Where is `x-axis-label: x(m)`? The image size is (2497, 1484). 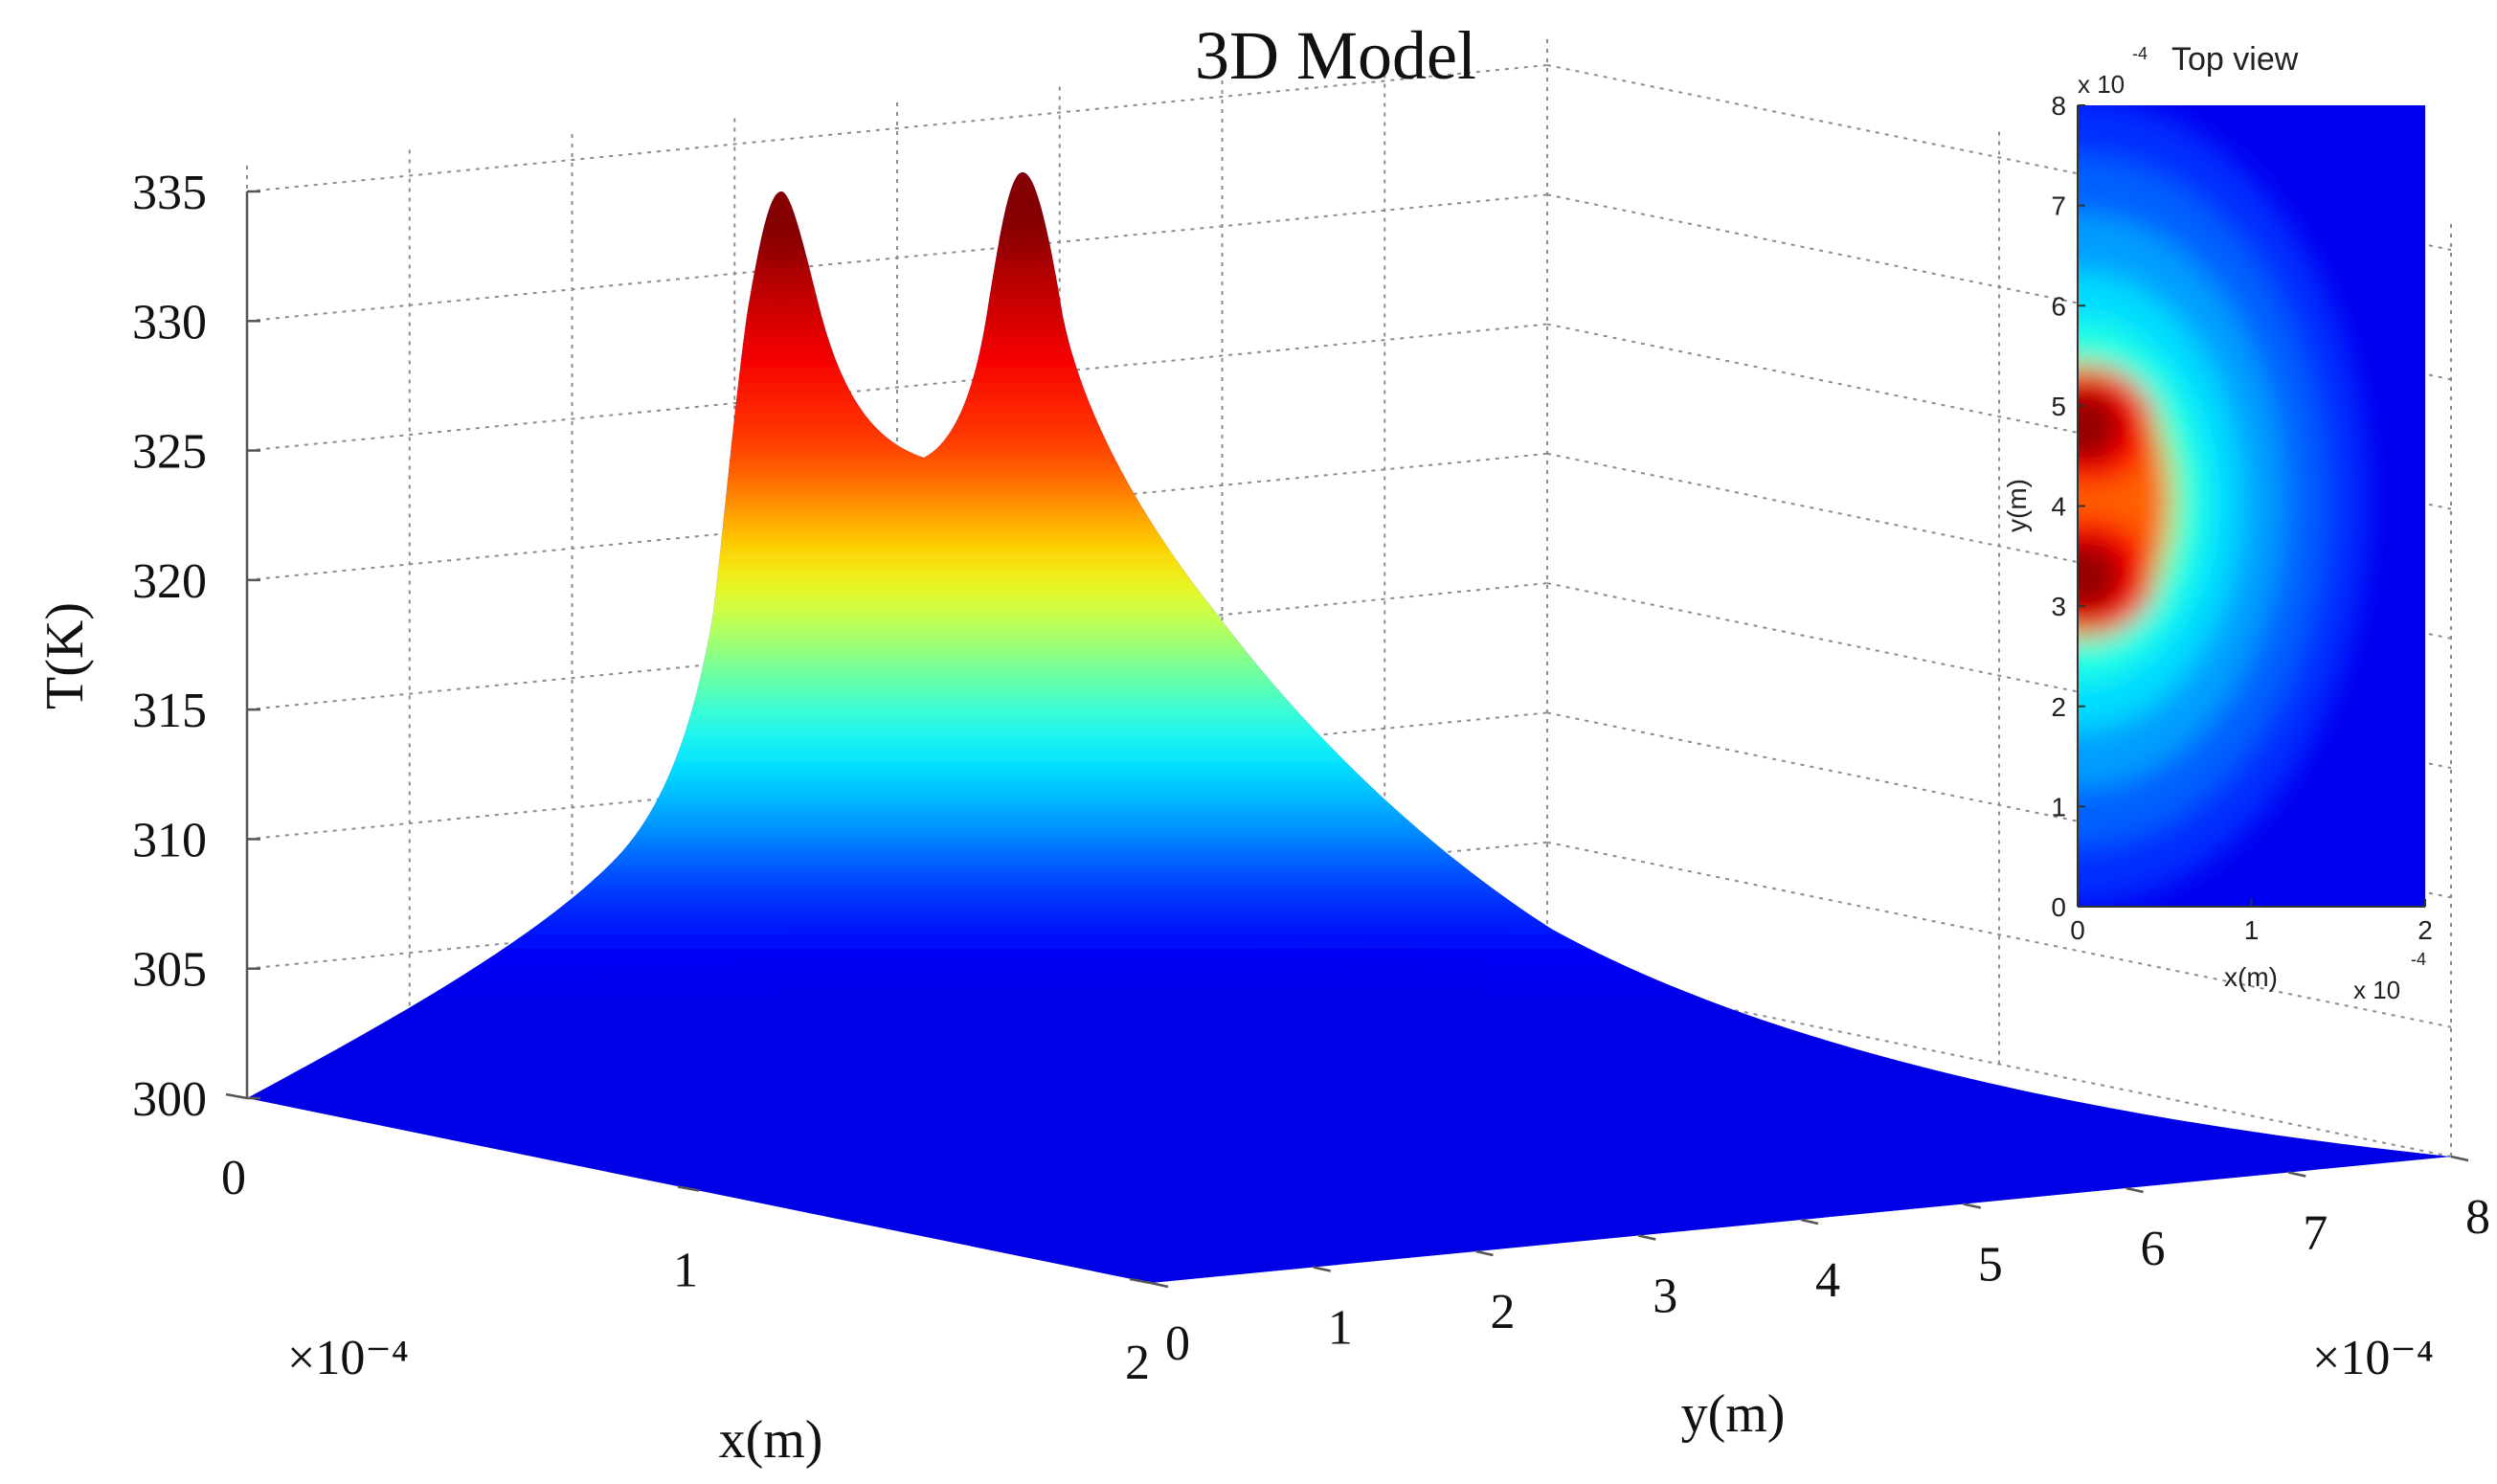 x-axis-label: x(m) is located at coordinates (771, 1440).